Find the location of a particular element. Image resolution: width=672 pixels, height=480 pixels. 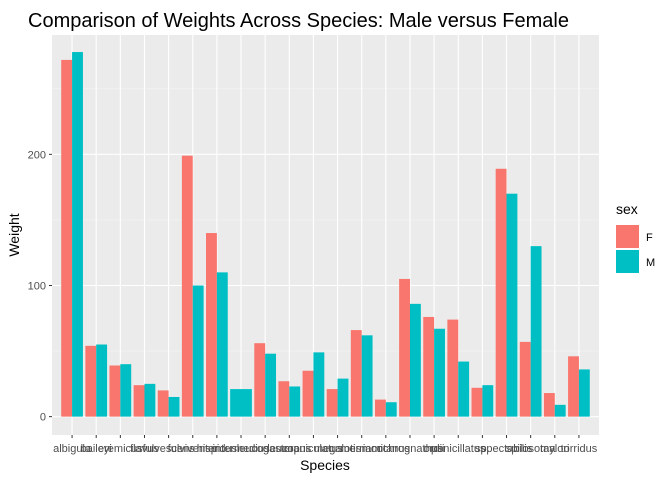

x-tick-label: fulvescens is located at coordinates (169, 449).